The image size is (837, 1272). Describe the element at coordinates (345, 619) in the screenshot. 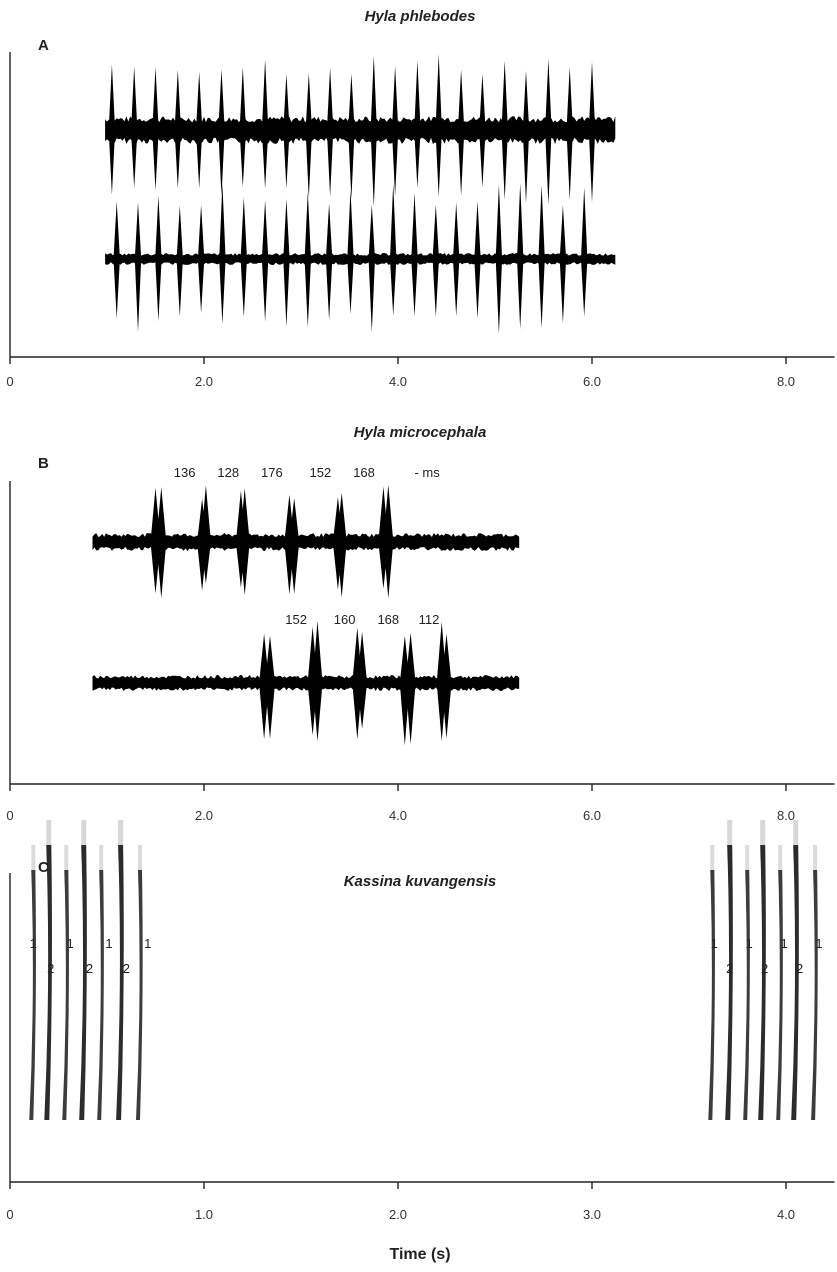

I see `panel-b-annotation: 160` at that location.